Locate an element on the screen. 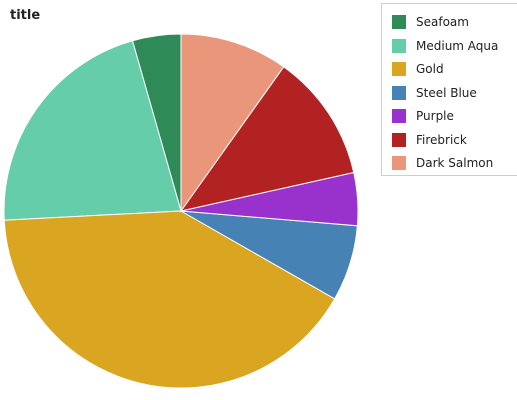 Image resolution: width=517 pixels, height=400 pixels. legend-label: Medium Aqua is located at coordinates (457, 46).